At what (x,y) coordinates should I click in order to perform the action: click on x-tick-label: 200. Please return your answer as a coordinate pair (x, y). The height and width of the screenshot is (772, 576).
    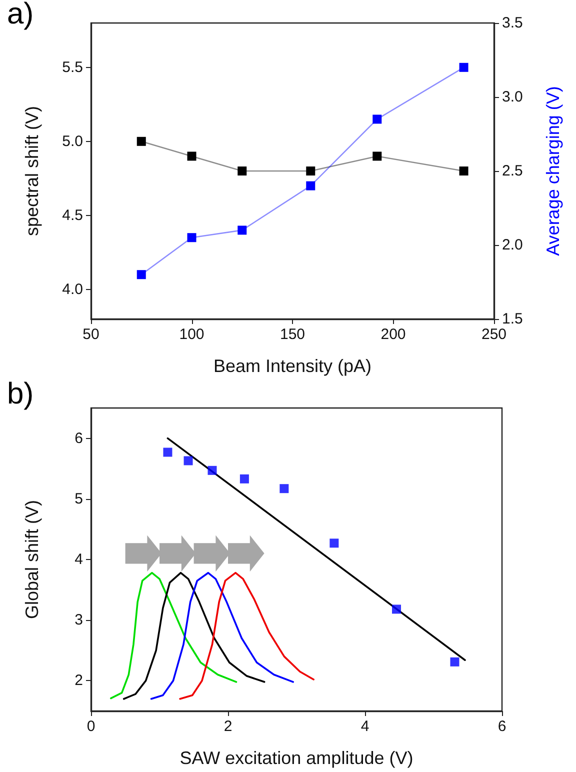
    Looking at the image, I should click on (393, 334).